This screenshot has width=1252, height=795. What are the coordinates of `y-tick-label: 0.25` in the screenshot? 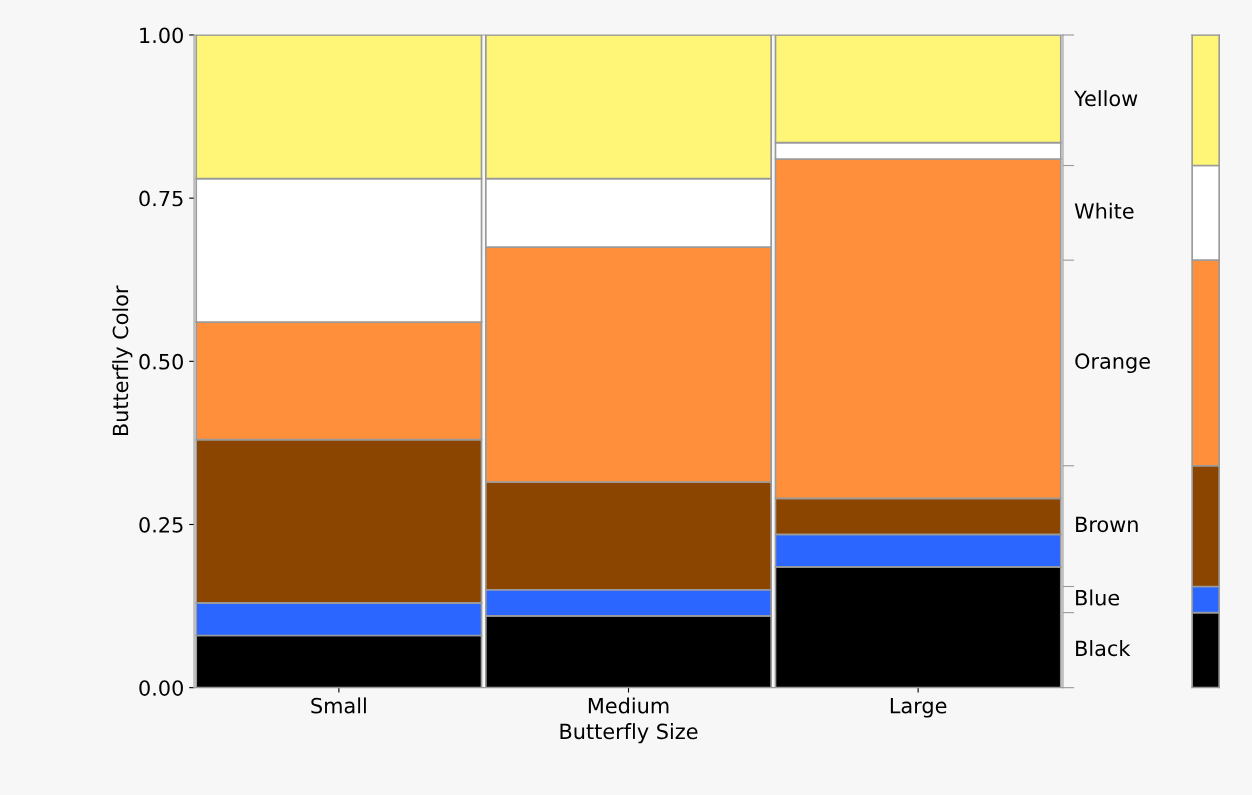 It's located at (161, 524).